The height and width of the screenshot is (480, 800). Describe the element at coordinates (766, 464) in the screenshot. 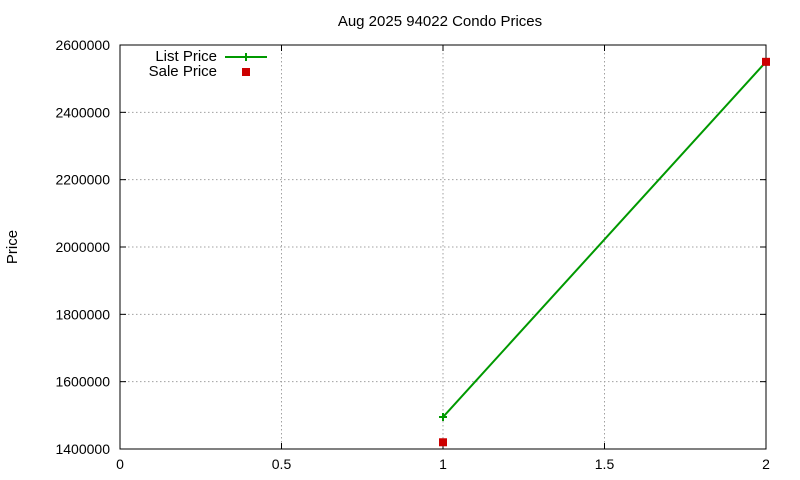

I see `x-tick-label: 2` at that location.